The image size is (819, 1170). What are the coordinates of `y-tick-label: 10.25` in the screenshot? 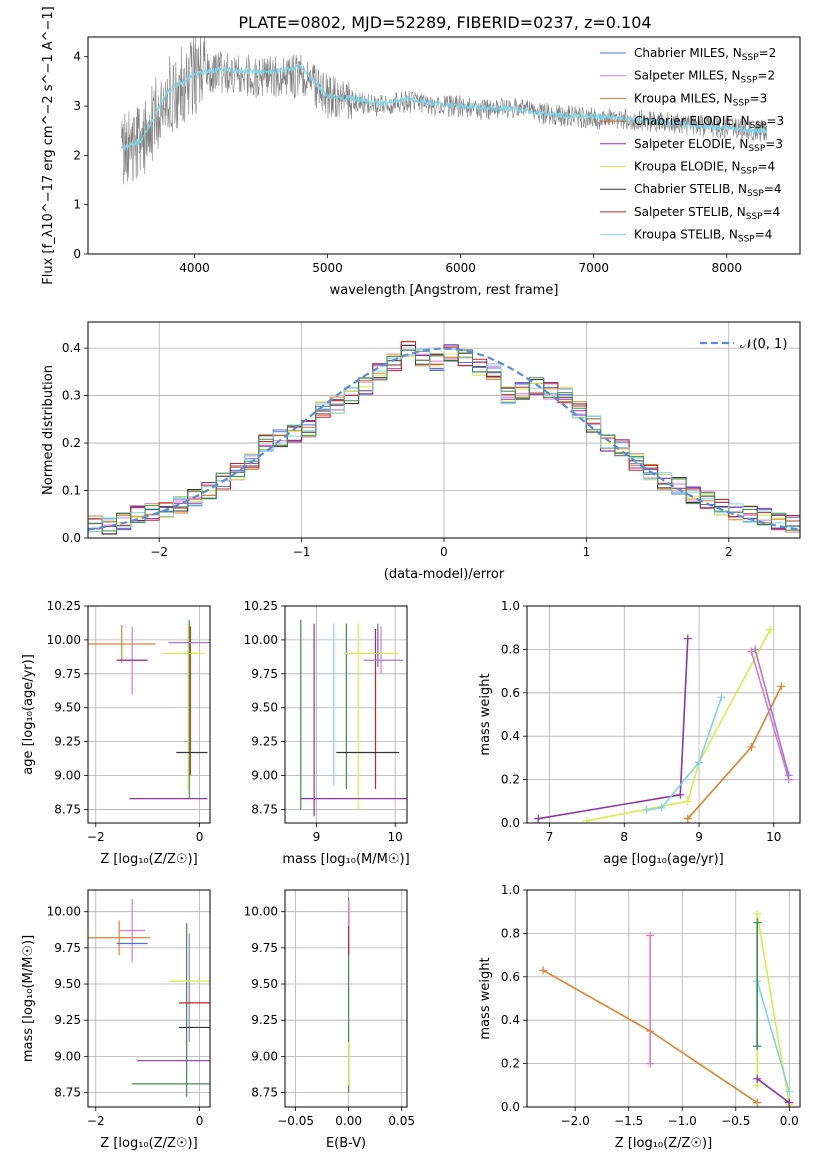 It's located at (64, 606).